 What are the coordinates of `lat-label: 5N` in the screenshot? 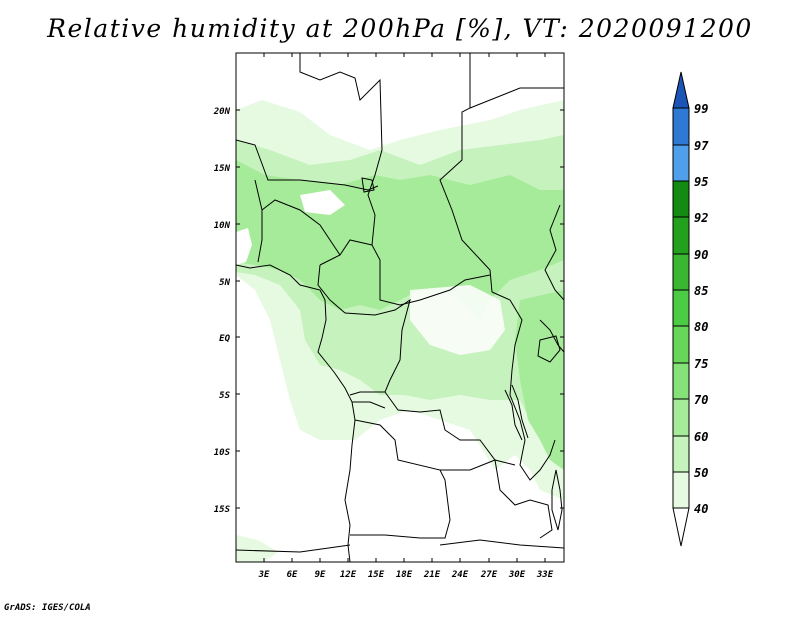 It's located at (224, 283).